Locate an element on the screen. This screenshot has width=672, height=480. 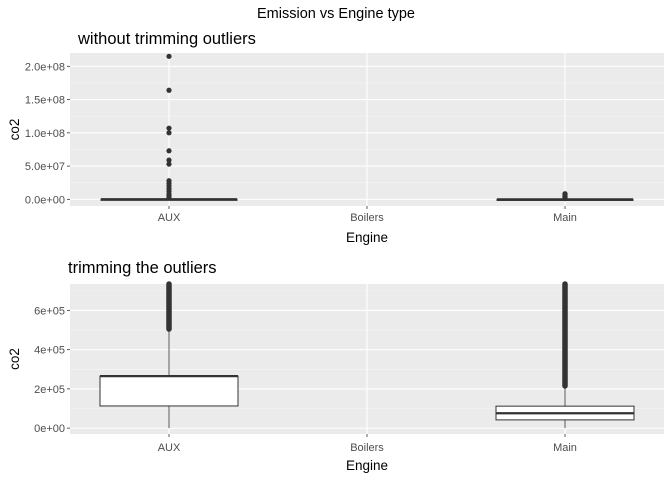
y-tick-label: 2.0e+08 is located at coordinates (45, 67).